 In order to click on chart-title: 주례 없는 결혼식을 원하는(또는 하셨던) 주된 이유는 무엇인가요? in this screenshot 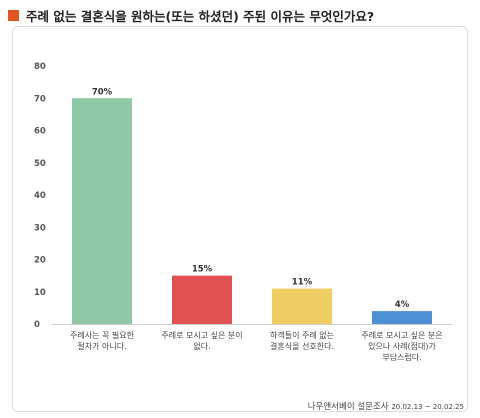, I will do `click(200, 16)`.